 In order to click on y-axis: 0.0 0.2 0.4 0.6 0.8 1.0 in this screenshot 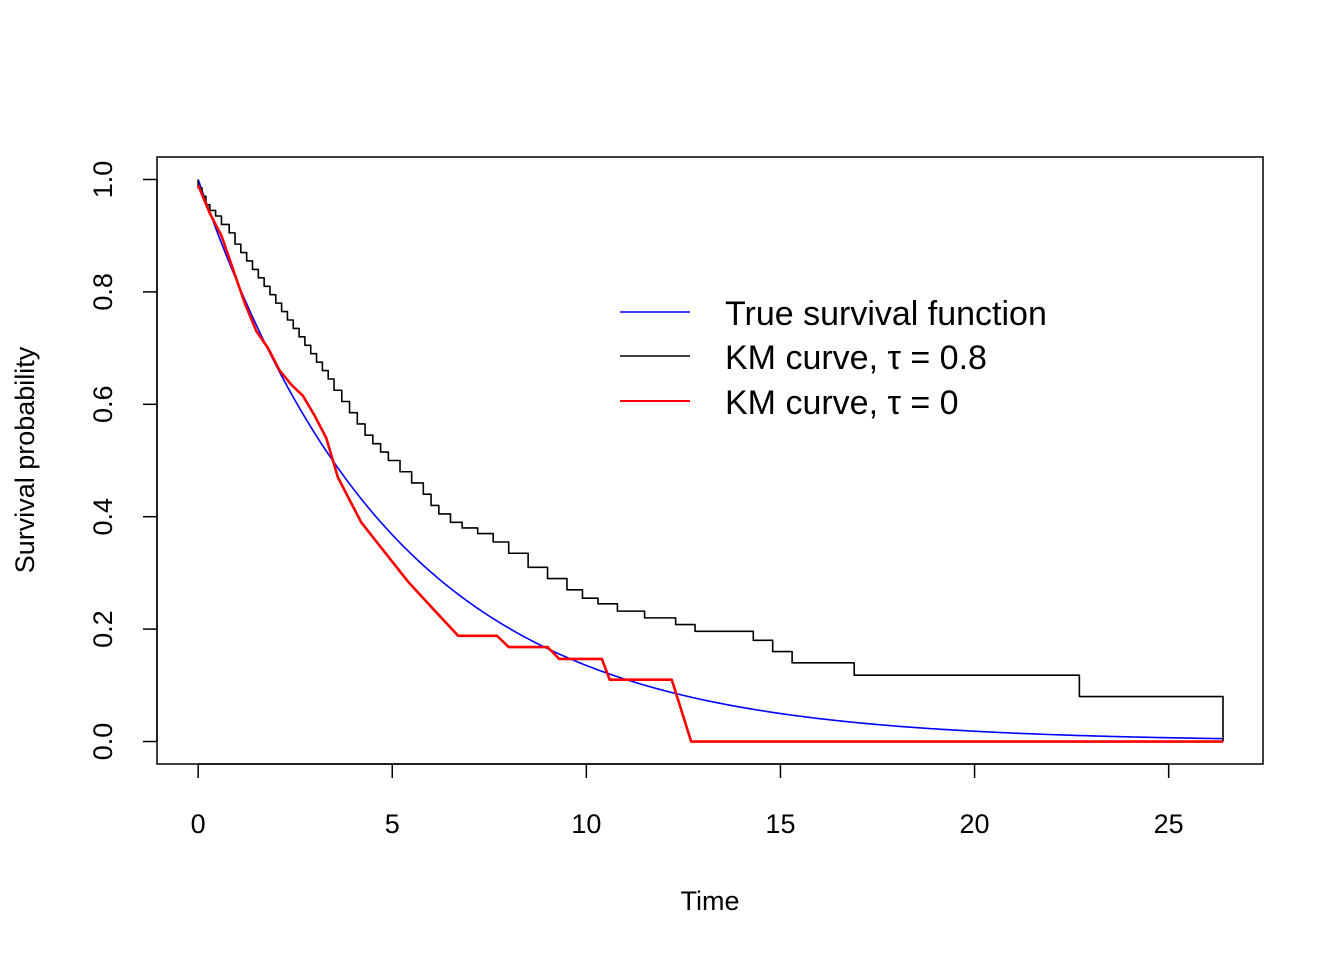, I will do `click(123, 461)`.